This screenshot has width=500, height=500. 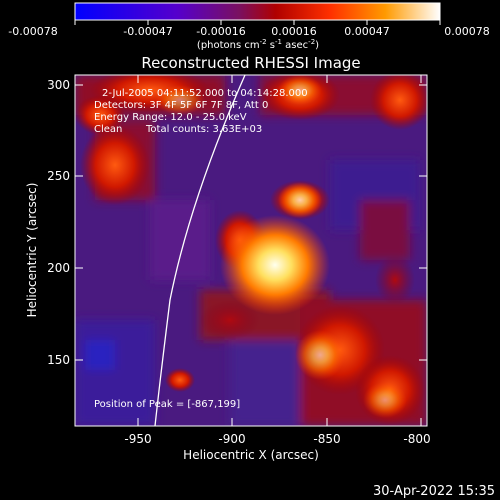 What do you see at coordinates (416, 439) in the screenshot?
I see `x-tick-4: -800` at bounding box center [416, 439].